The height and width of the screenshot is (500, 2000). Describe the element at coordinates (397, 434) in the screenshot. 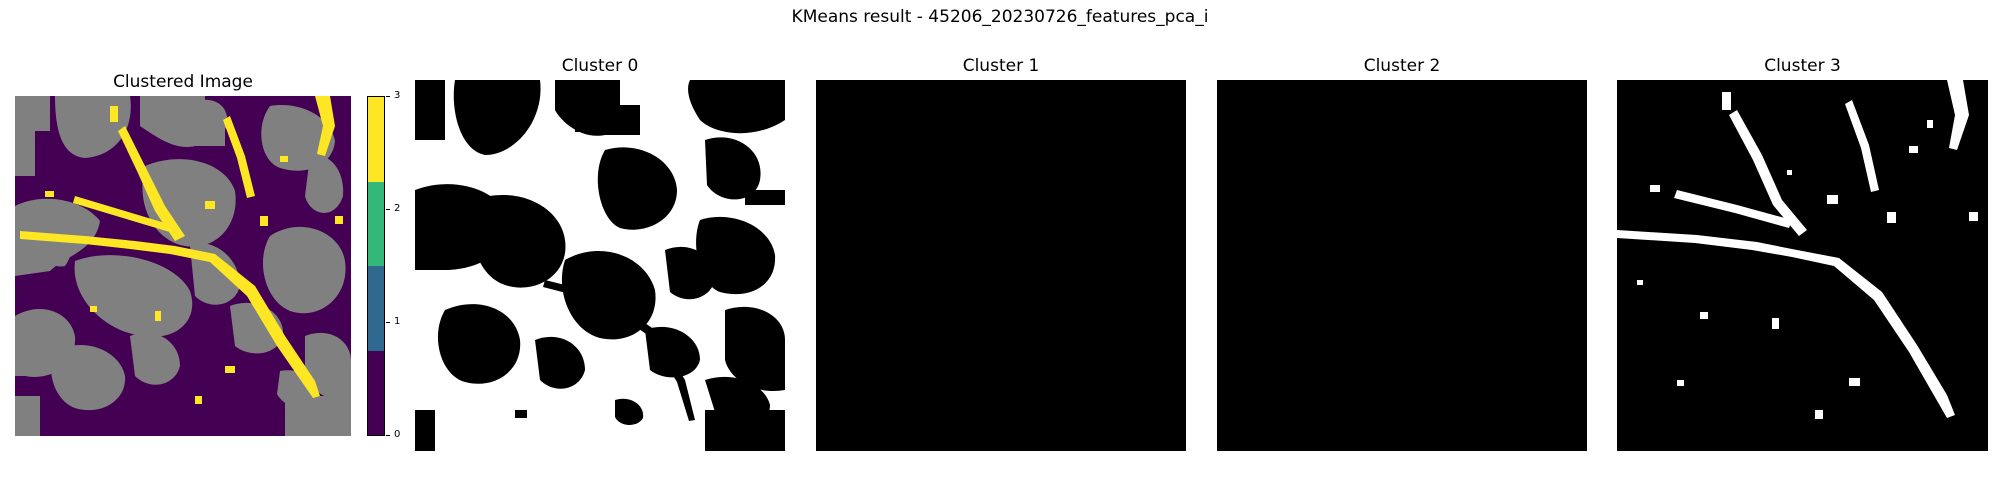

I see `colorbar-tick-label-0: 0` at that location.